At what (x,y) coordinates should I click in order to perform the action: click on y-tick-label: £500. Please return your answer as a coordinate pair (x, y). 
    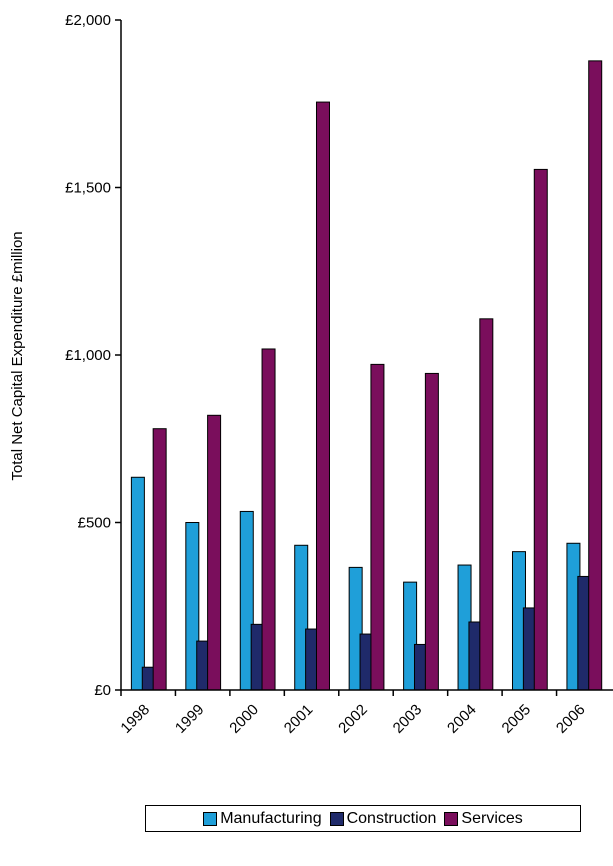
    Looking at the image, I should click on (94, 523).